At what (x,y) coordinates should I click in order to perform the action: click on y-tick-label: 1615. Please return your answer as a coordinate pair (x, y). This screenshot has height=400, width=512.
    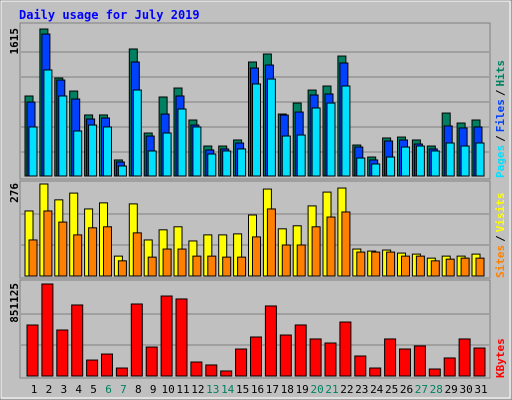
    Looking at the image, I should click on (14, 41).